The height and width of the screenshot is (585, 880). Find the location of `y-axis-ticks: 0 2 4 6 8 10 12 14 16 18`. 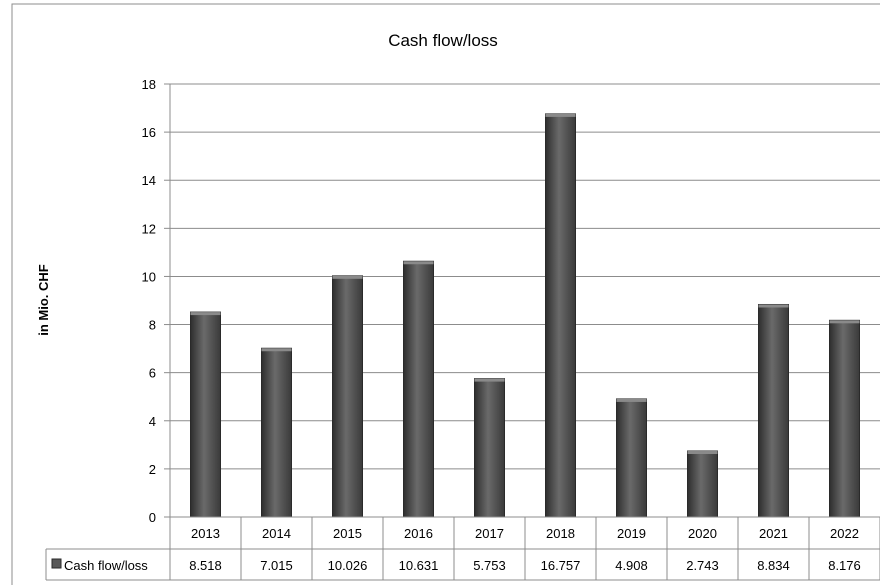

y-axis-ticks: 0 2 4 6 8 10 12 14 16 18 is located at coordinates (149, 301).